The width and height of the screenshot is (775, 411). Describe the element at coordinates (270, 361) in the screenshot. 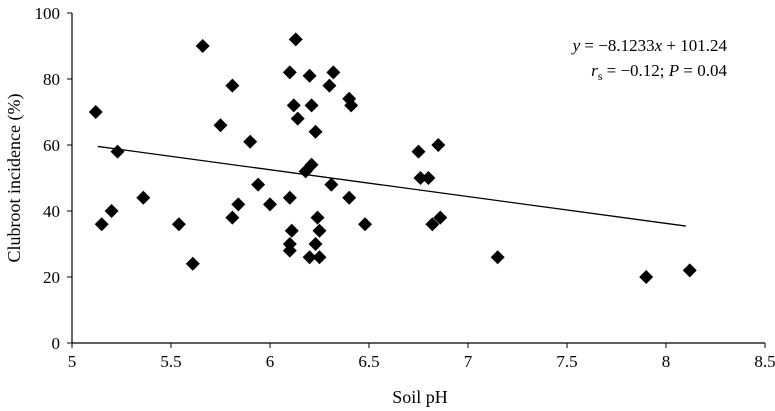

I see `x-tick-label: 6` at that location.